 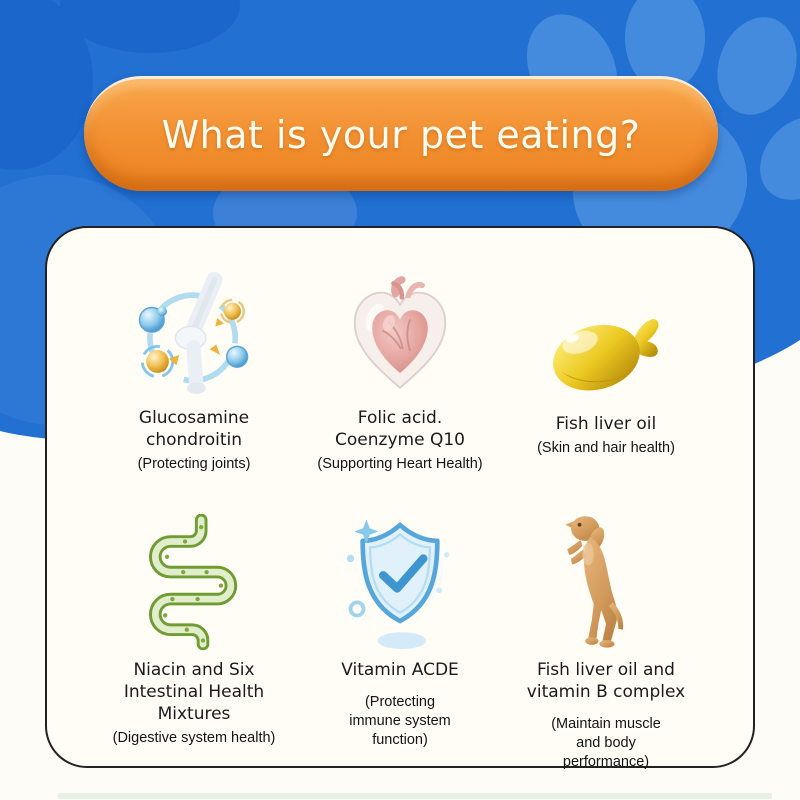 I want to click on ingredient-benefit: (Skin and hair health), so click(x=606, y=448).